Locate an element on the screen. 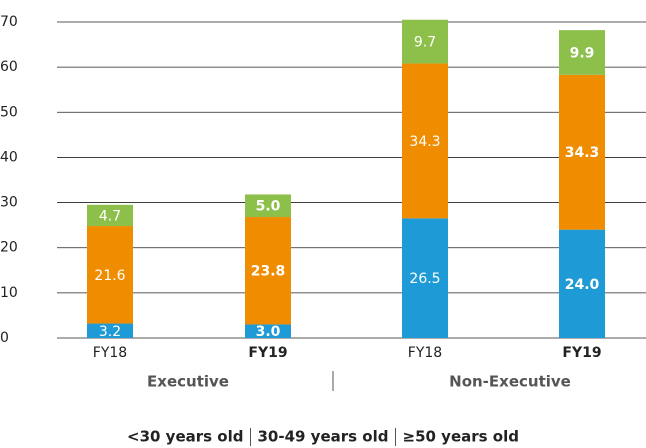  data-label: 26.5 is located at coordinates (424, 279).